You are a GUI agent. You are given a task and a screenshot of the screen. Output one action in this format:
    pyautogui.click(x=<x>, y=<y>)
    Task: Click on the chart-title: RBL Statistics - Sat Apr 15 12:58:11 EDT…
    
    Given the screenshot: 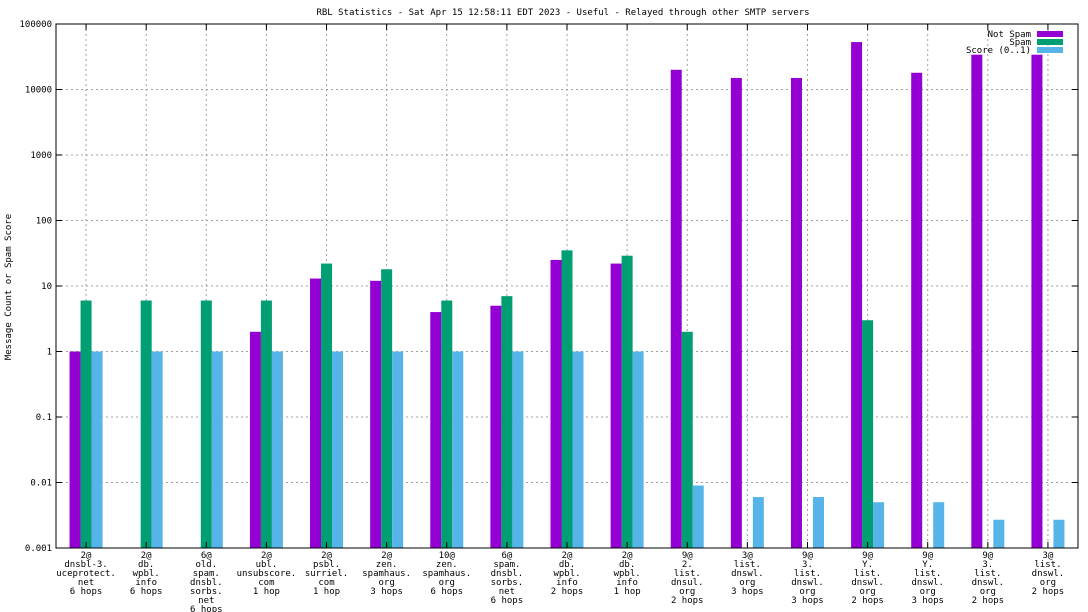 What is the action you would take?
    pyautogui.click(x=562, y=13)
    